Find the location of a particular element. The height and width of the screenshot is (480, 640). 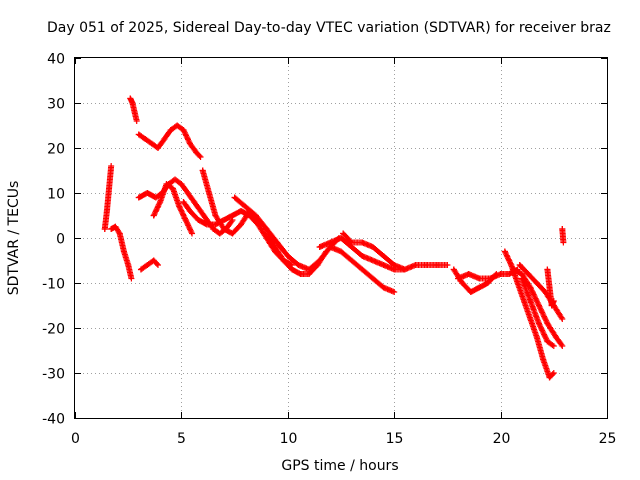

y-tick-label: 20 is located at coordinates (56, 150).